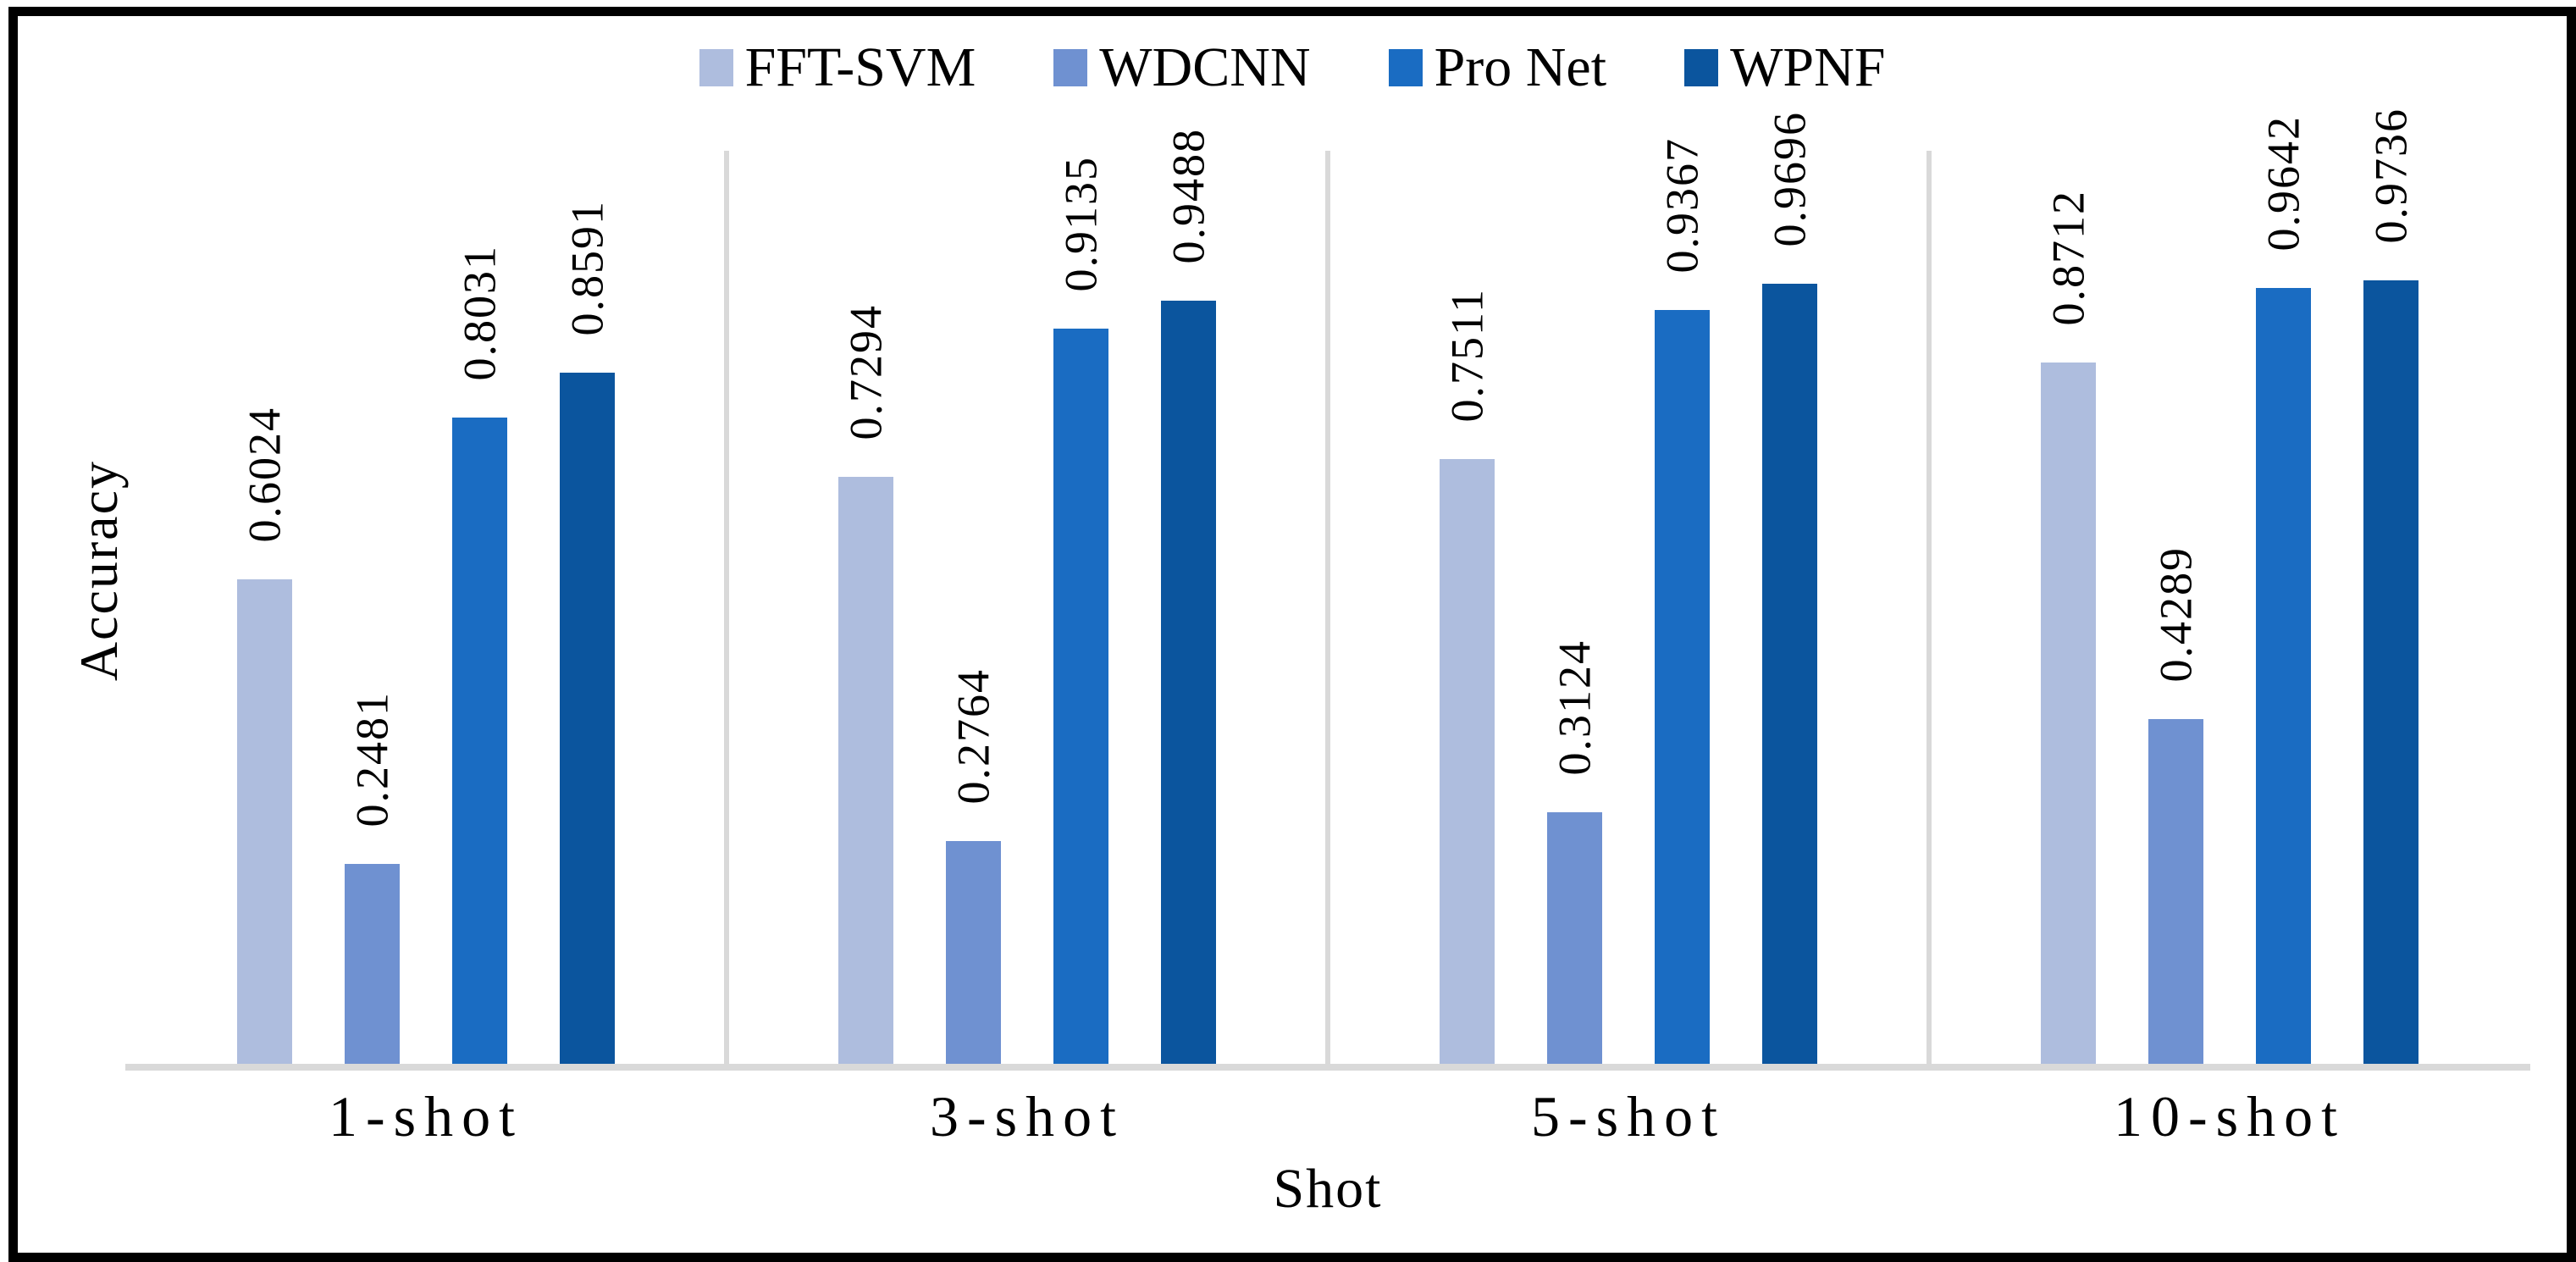 The width and height of the screenshot is (2576, 1262). I want to click on y-axis-title: Accuracy, so click(99, 571).